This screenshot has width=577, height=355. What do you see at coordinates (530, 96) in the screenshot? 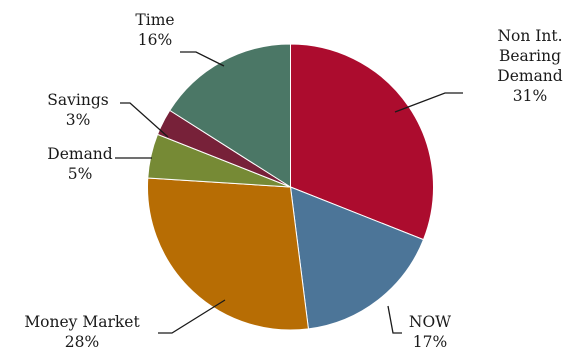
I see `slice-value-label: 31%` at bounding box center [530, 96].